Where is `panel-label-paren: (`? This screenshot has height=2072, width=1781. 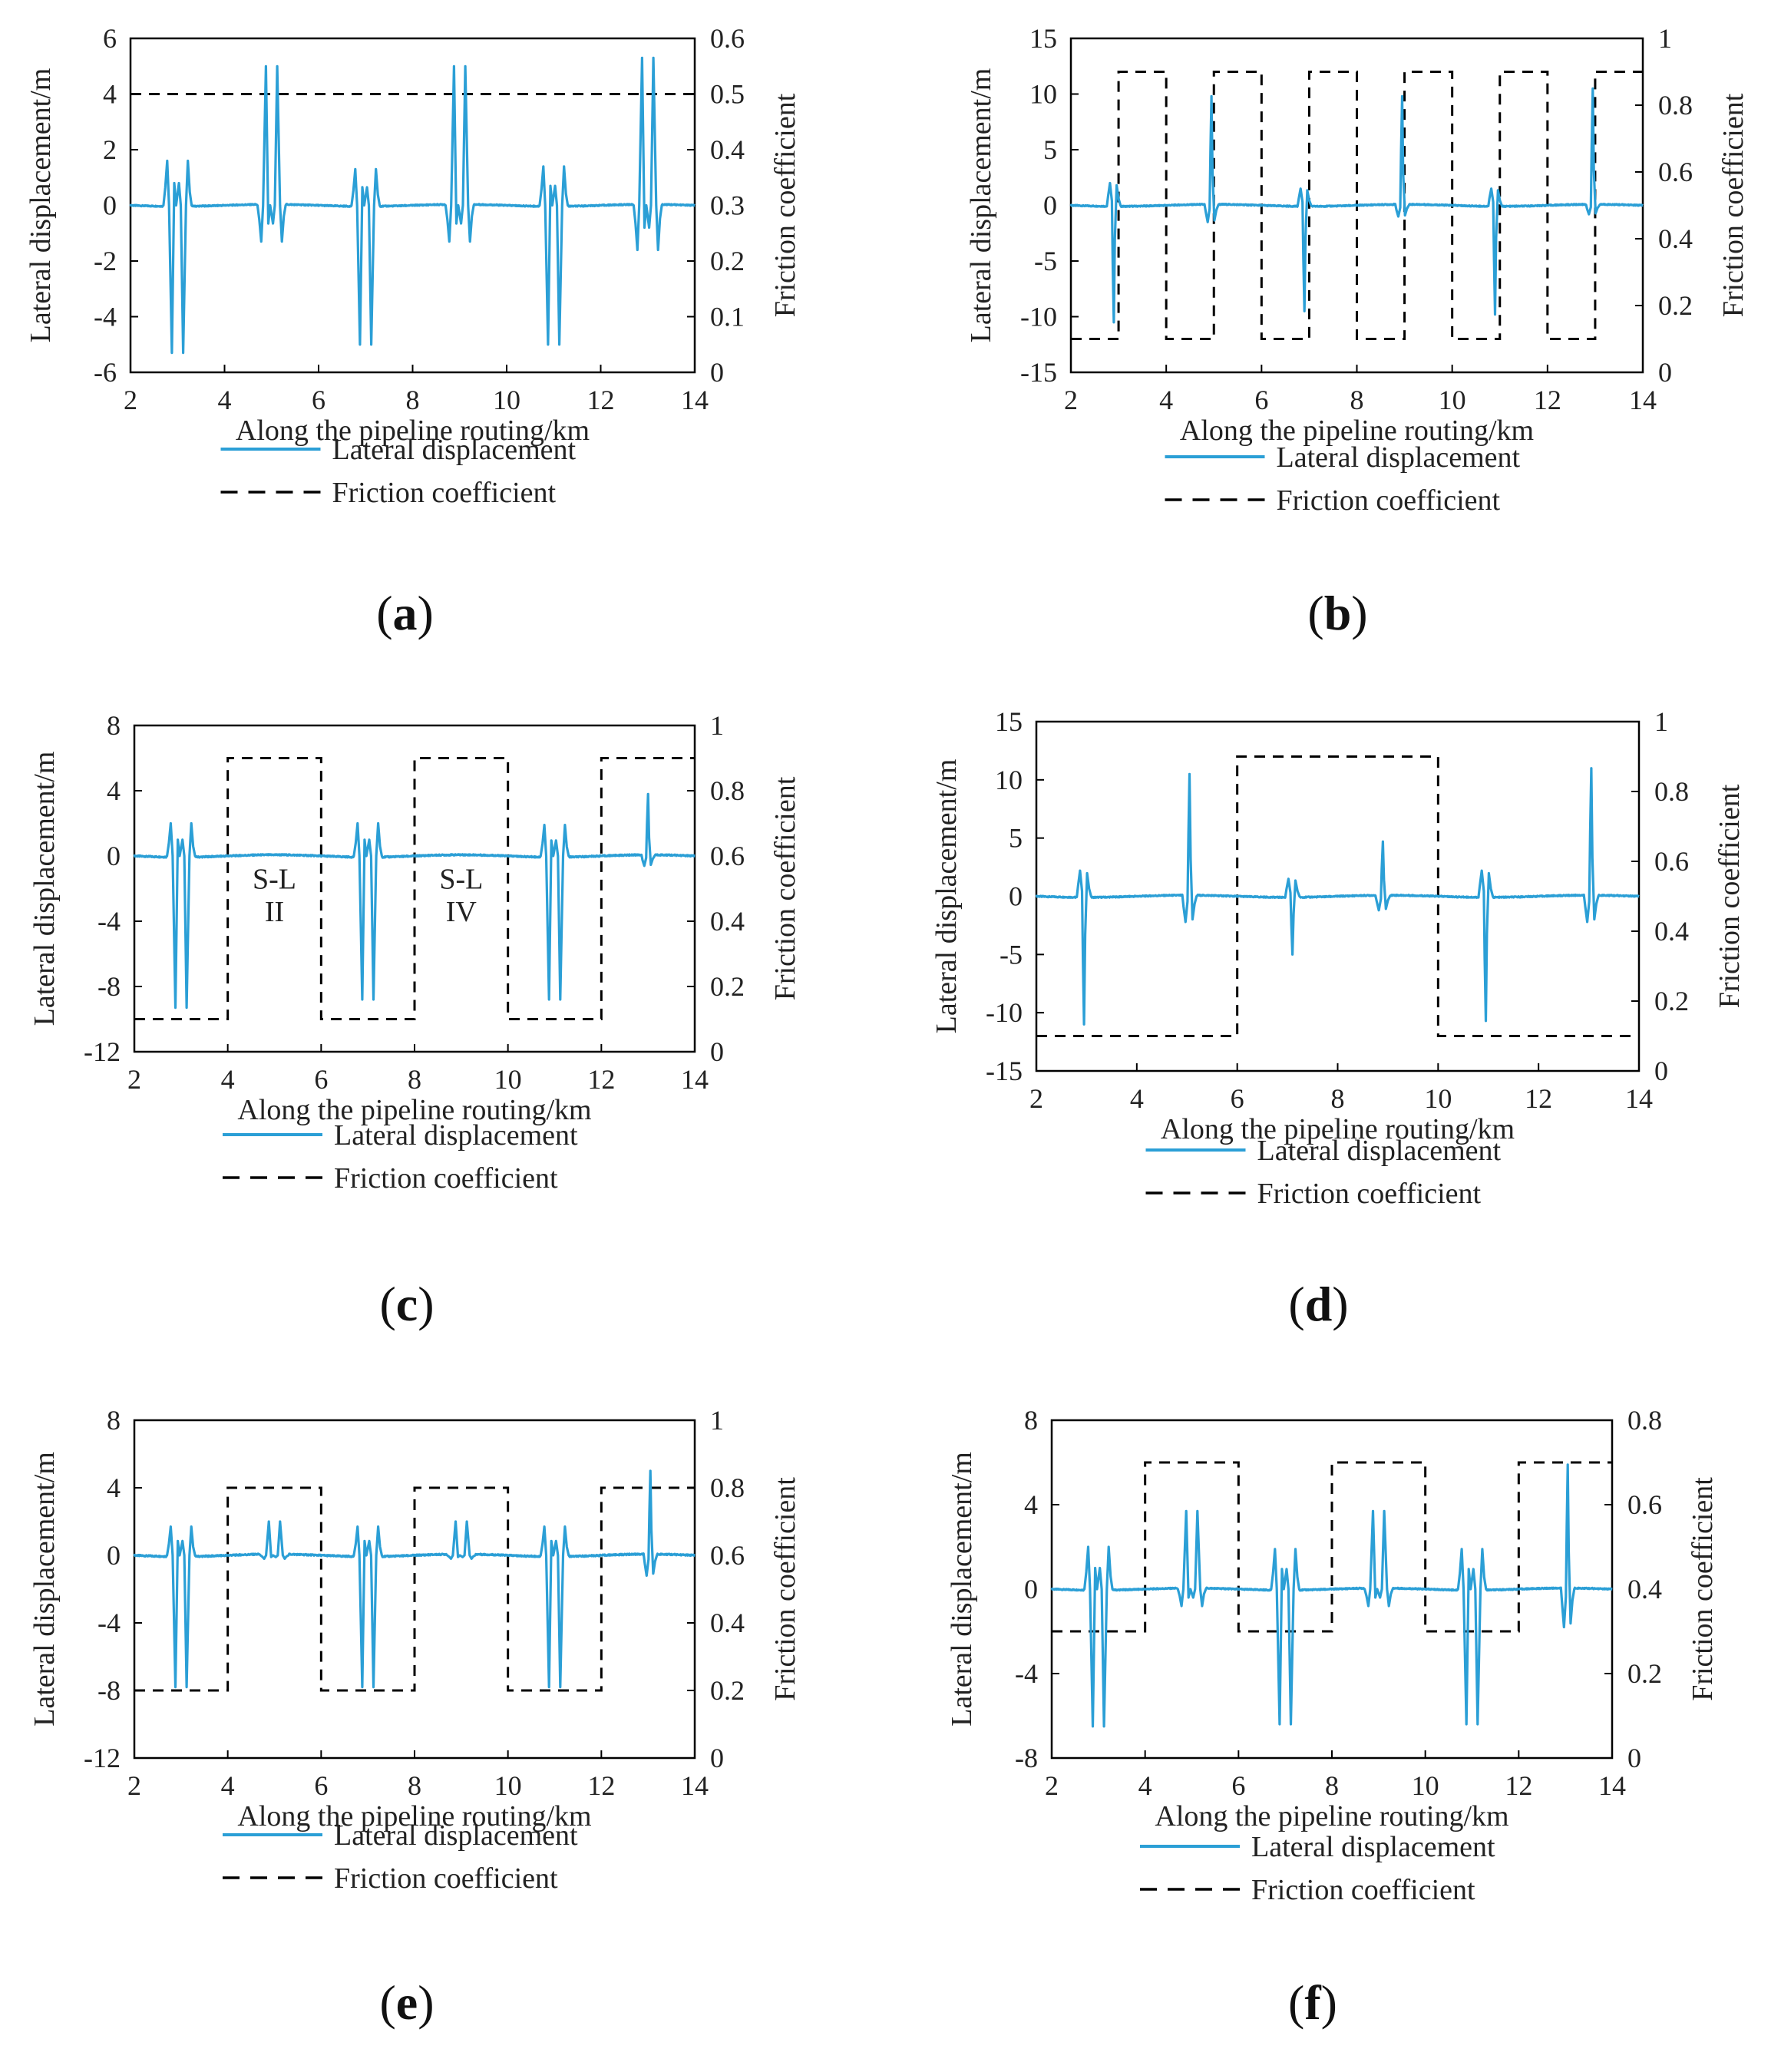
panel-label-paren: ( is located at coordinates (1315, 613).